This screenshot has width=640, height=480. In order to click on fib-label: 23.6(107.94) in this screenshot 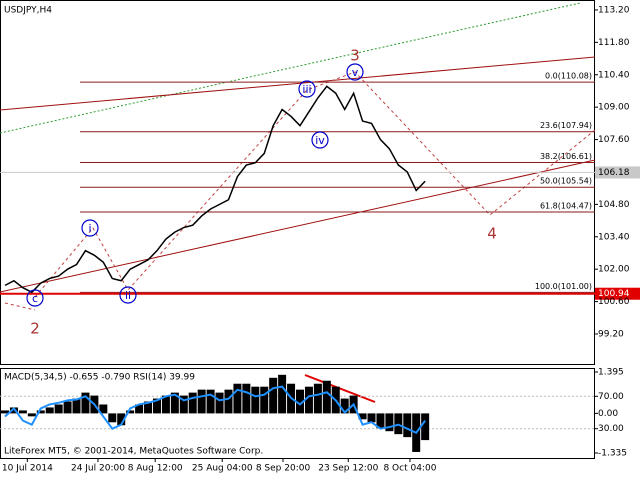, I will do `click(566, 125)`.